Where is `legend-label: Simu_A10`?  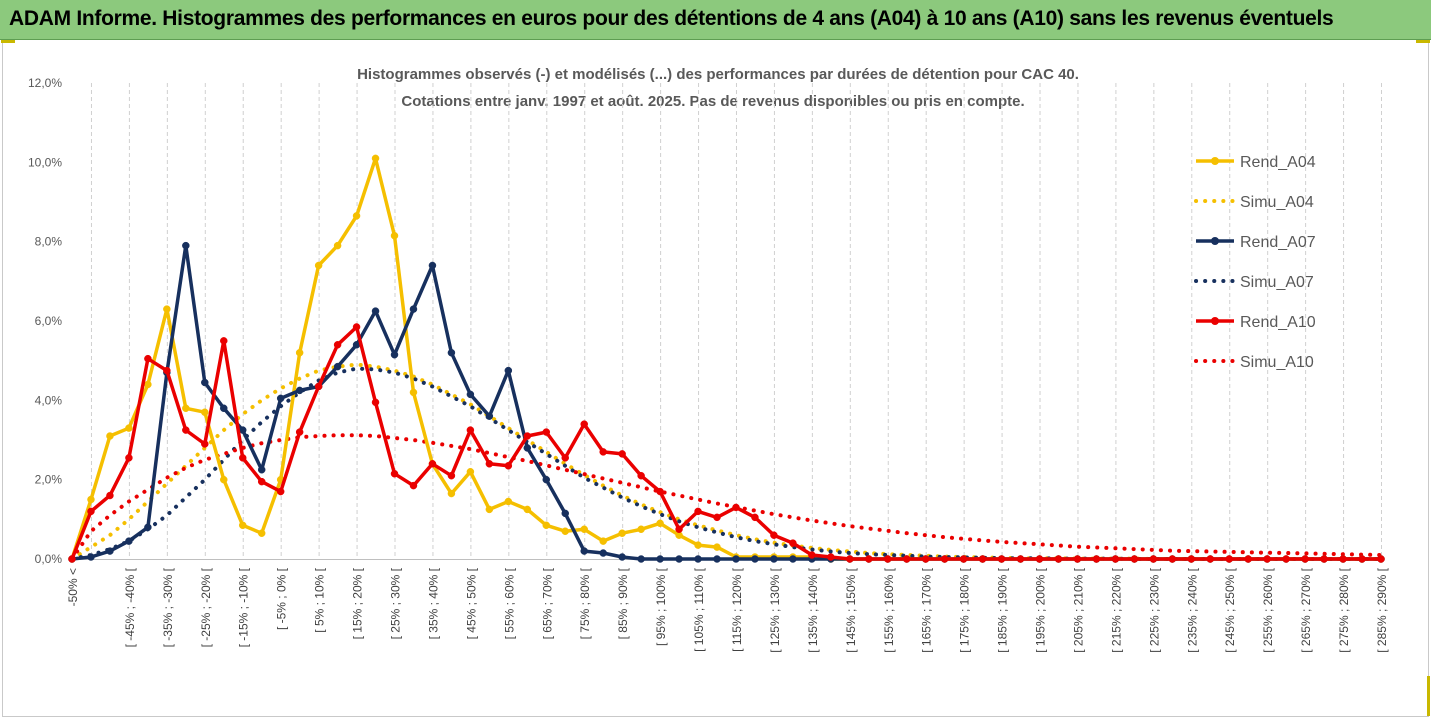
legend-label: Simu_A10 is located at coordinates (1277, 362).